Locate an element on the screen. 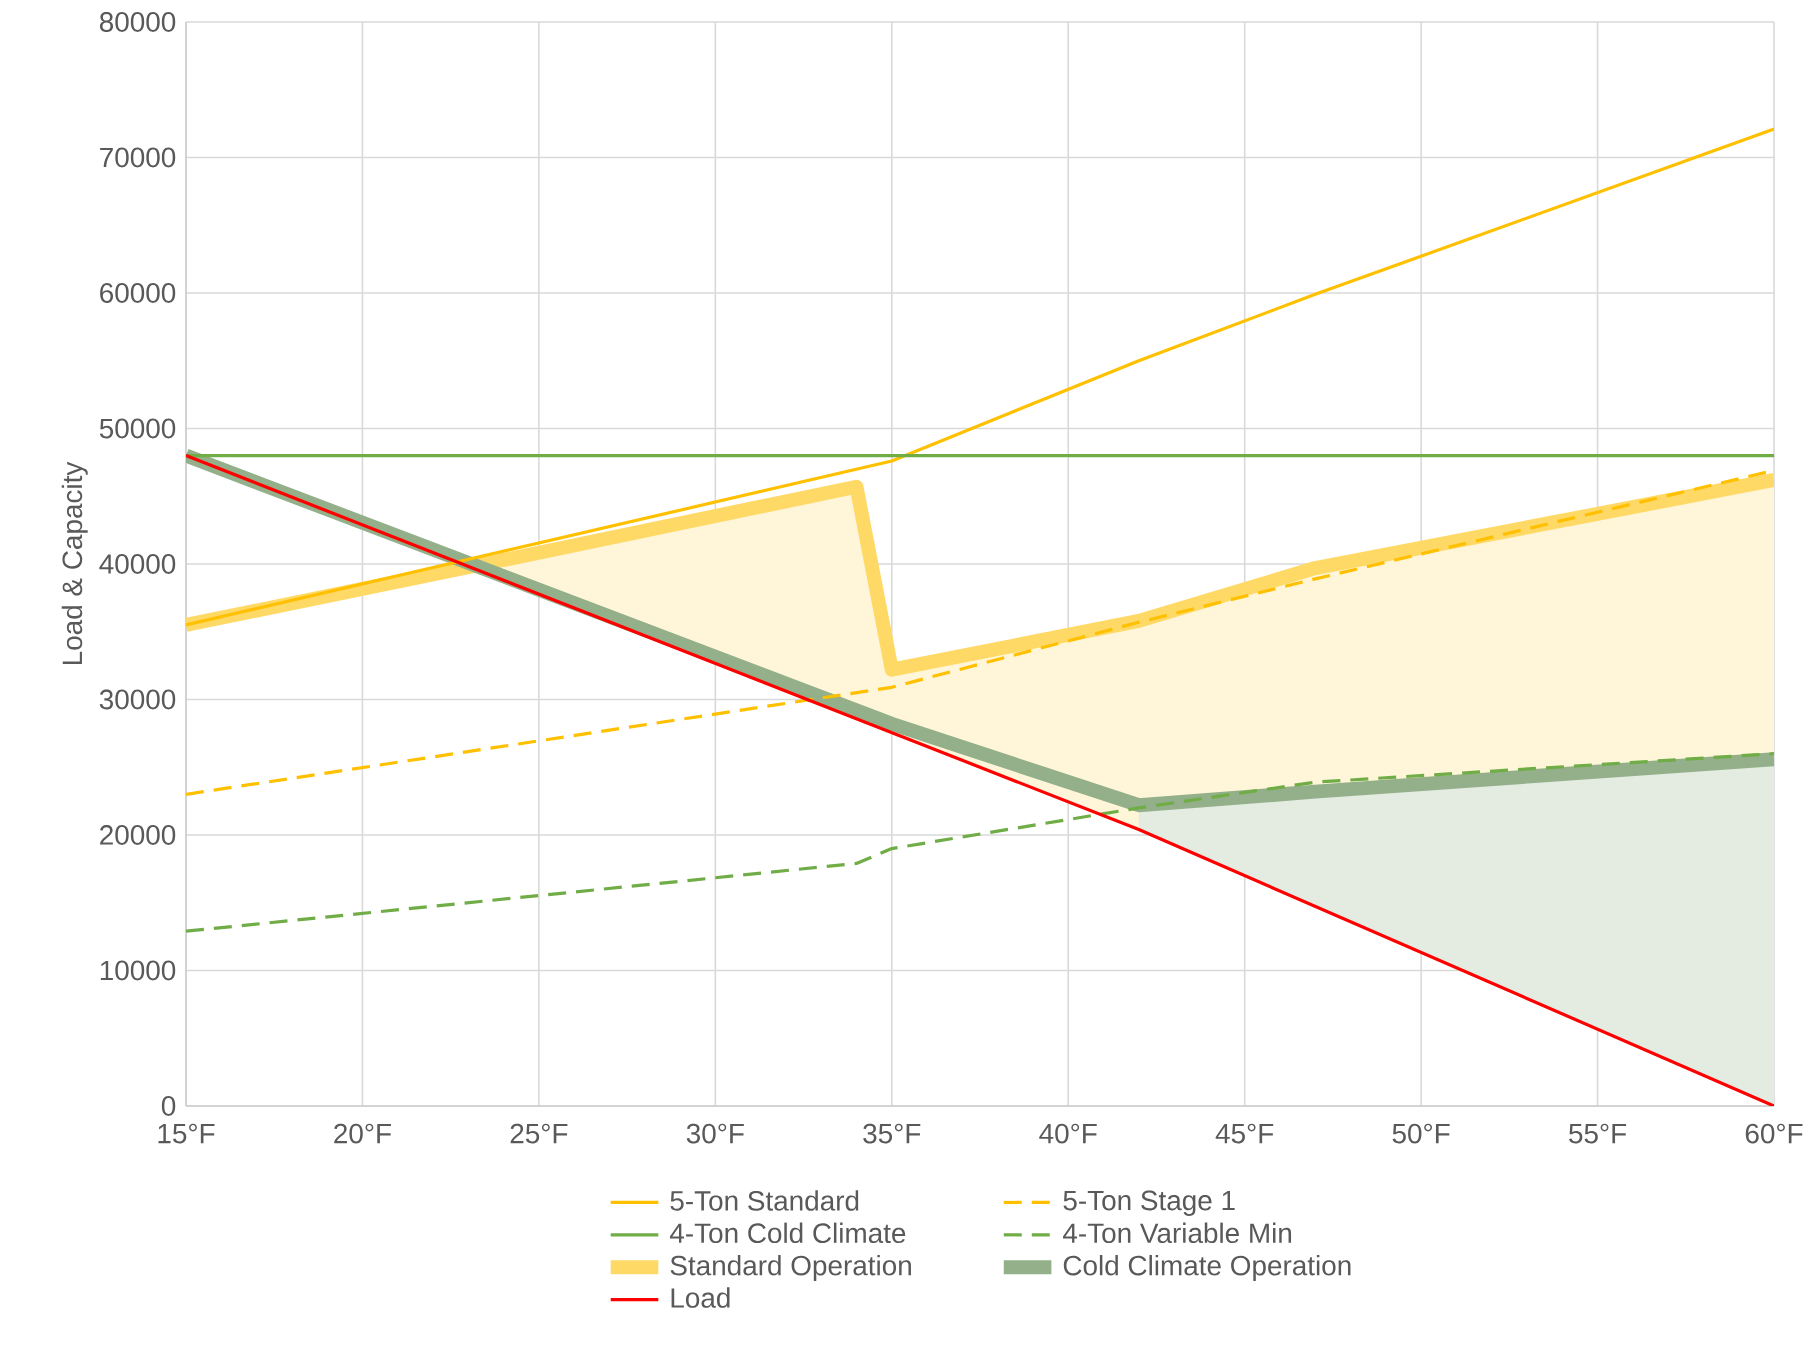 The height and width of the screenshot is (1362, 1819). x-tick-label: 25°F is located at coordinates (539, 1133).